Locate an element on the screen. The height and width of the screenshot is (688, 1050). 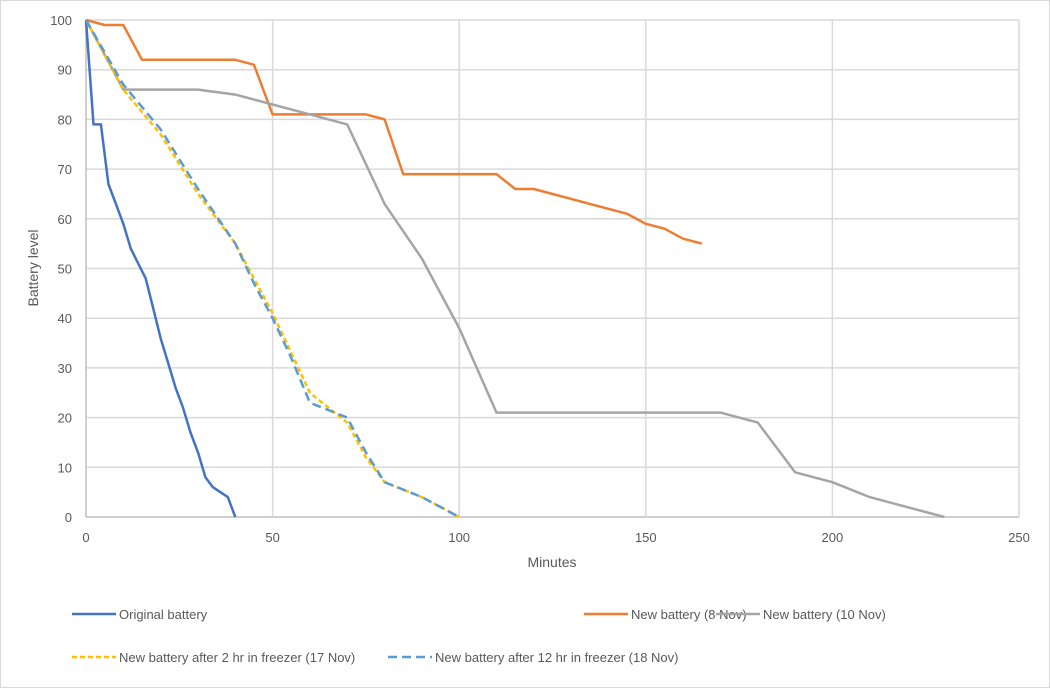
x-tick-label: 0 is located at coordinates (85, 537).